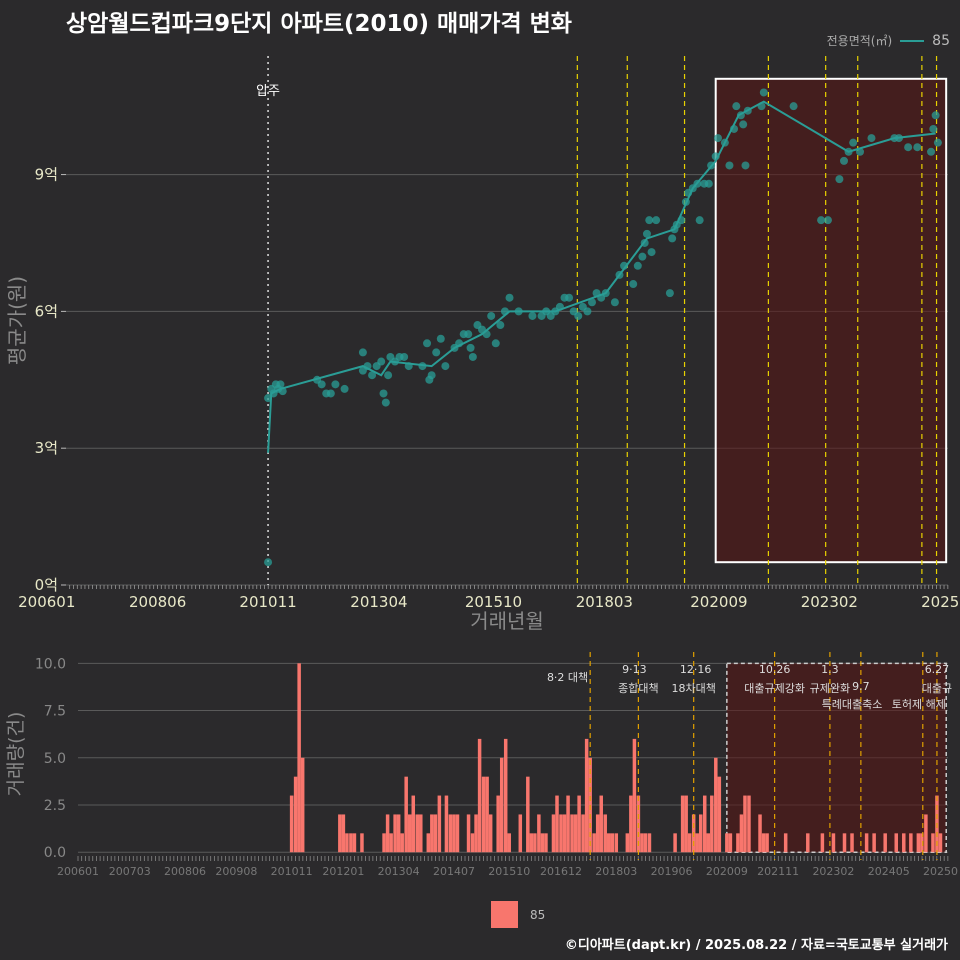  I want to click on x-tick-label: 201407, so click(454, 871).